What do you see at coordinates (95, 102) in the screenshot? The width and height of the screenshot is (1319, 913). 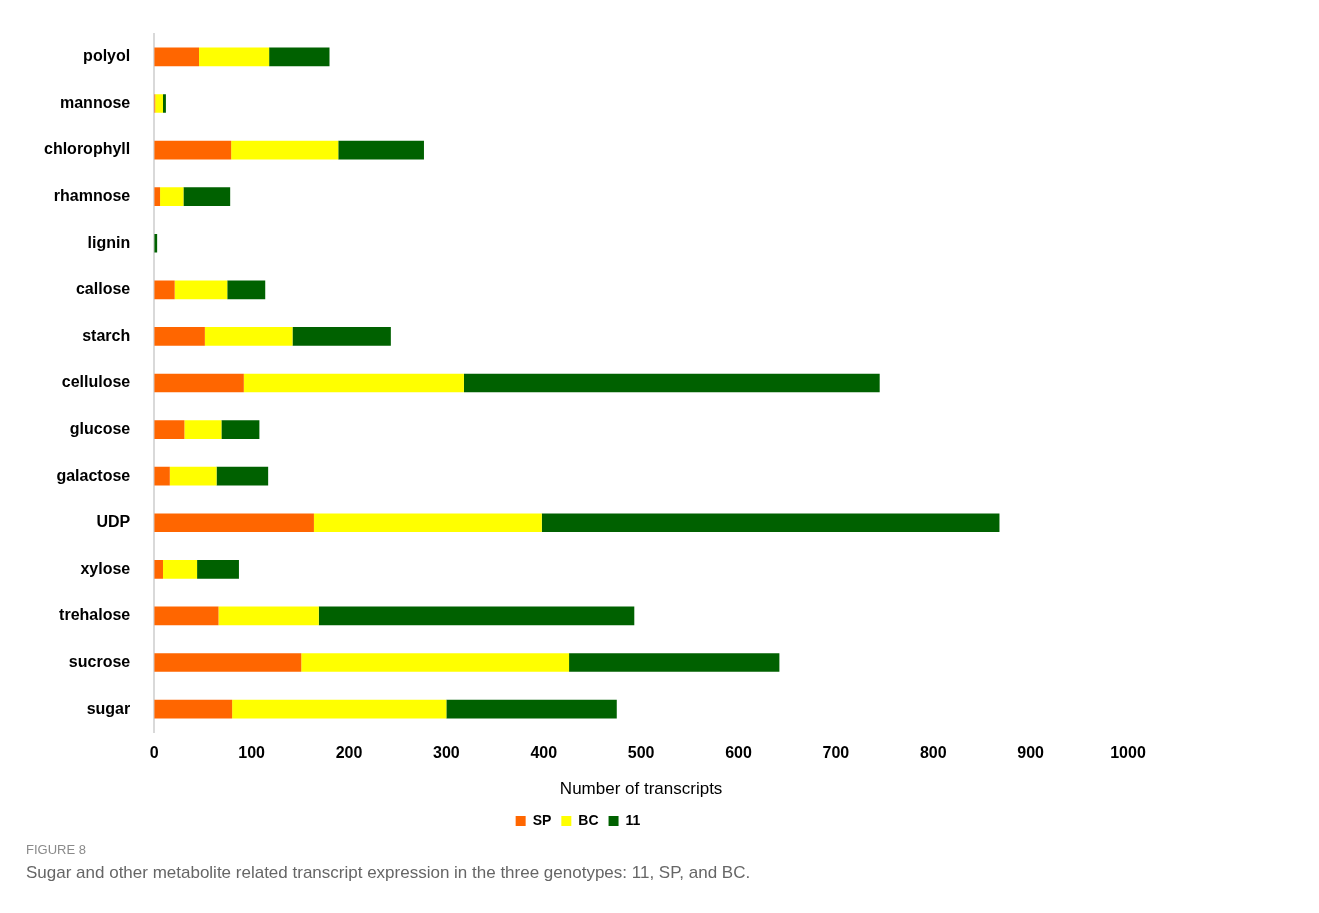 I see `y-tick-label: mannose` at bounding box center [95, 102].